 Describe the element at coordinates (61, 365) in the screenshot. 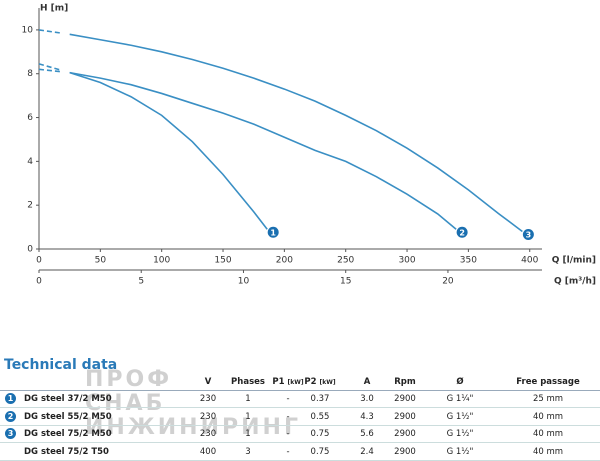

I see `table-title: Technical data` at that location.